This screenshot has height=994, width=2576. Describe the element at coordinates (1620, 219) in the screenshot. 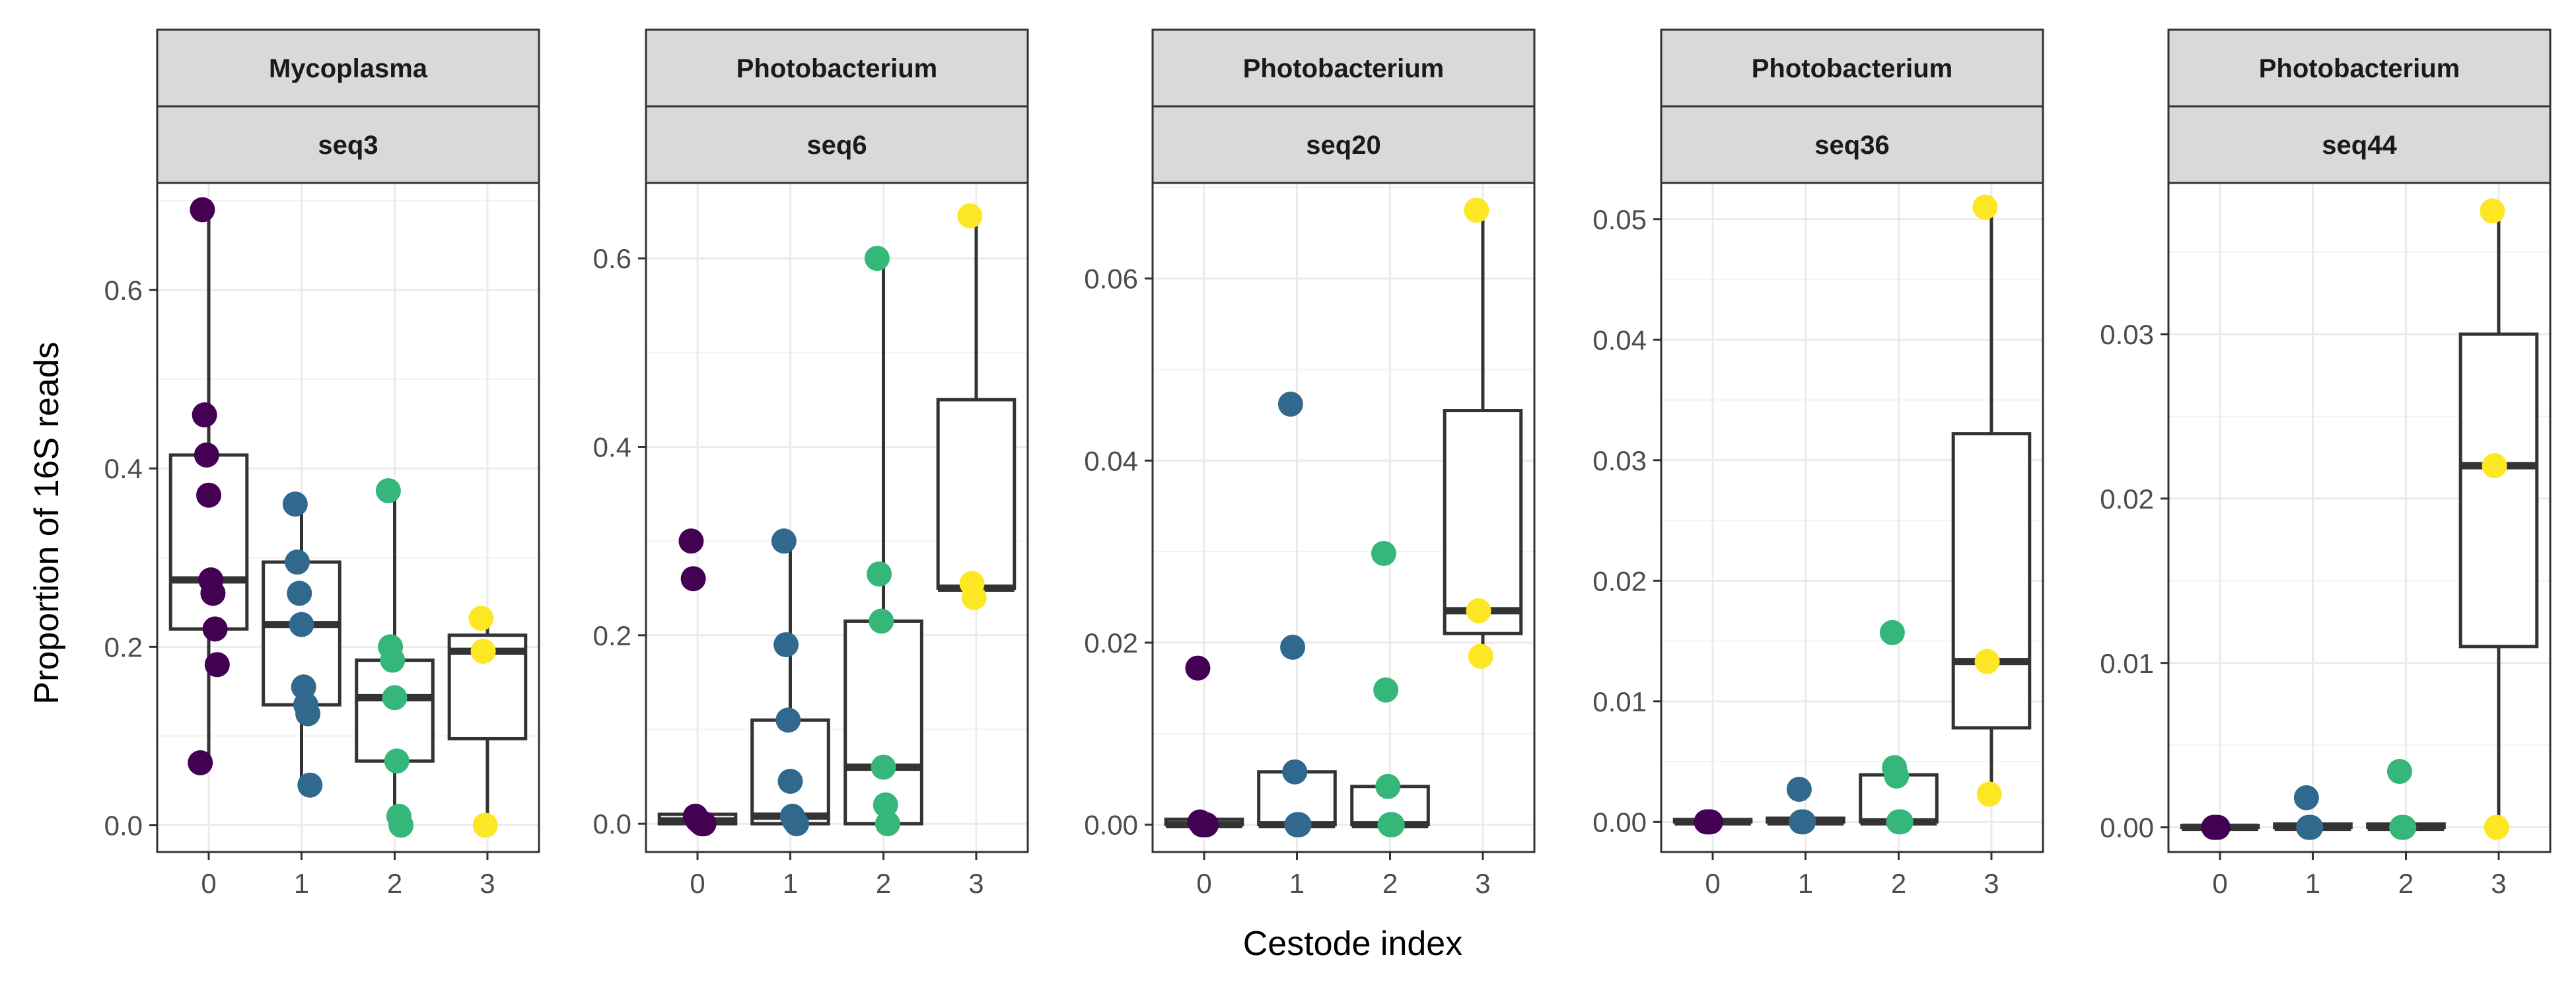

I see `y-tick-label: 0.05` at that location.